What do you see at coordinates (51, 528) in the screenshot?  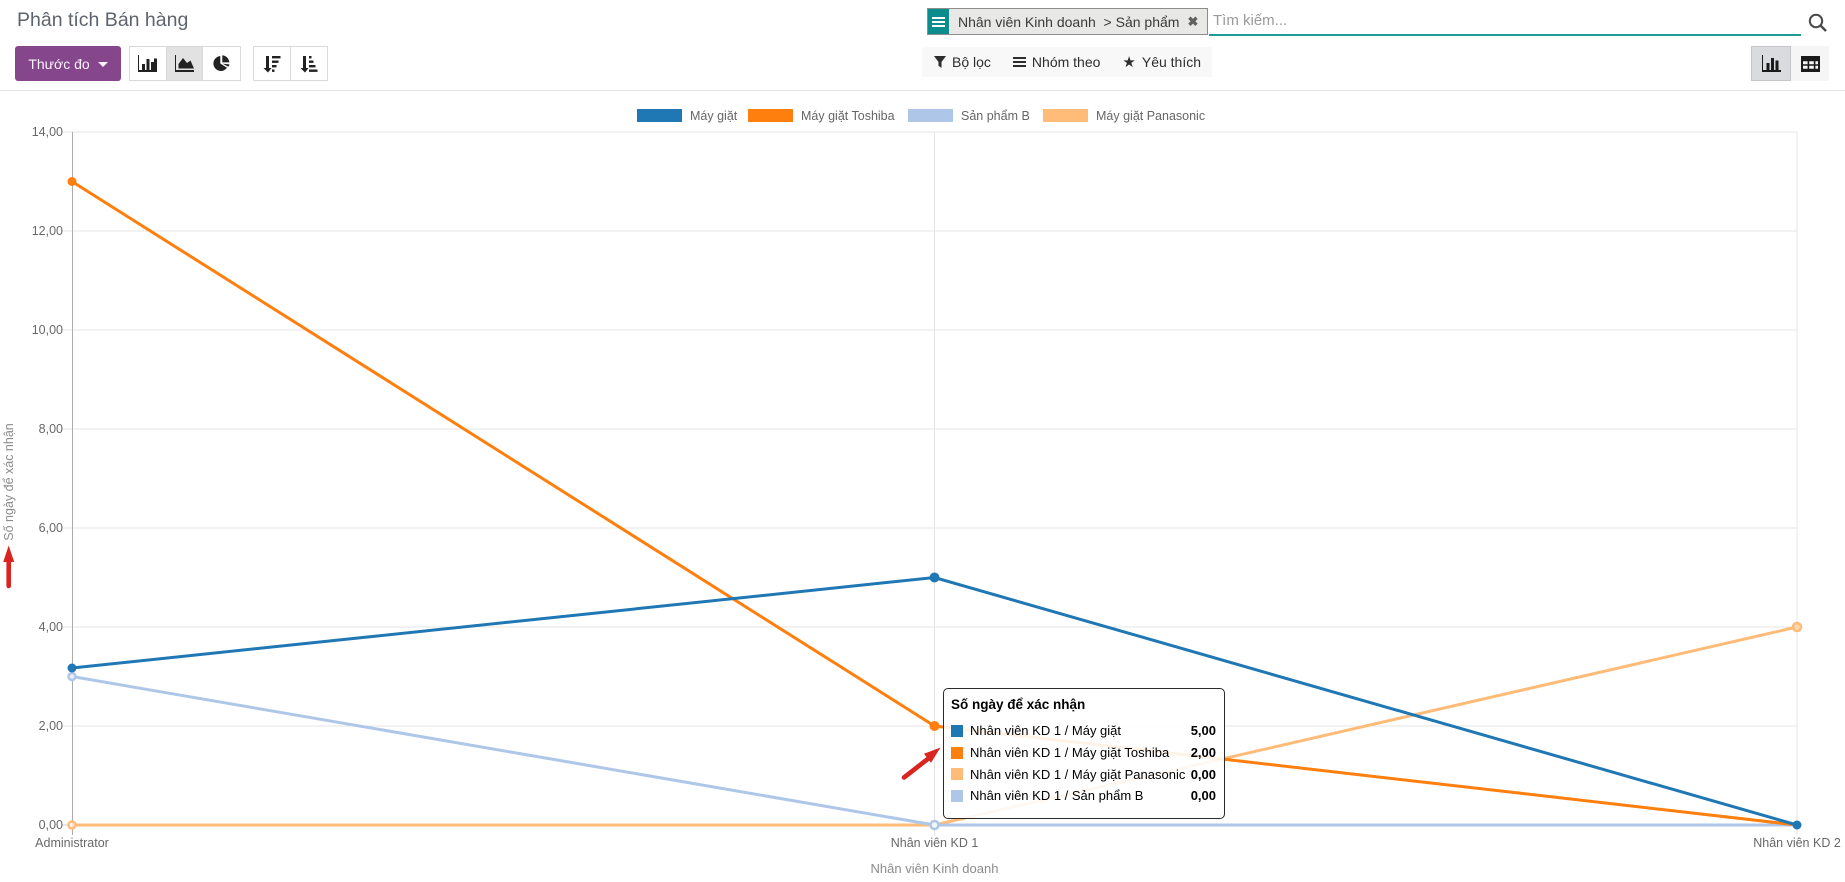 I see `svg-text: 6,00` at bounding box center [51, 528].